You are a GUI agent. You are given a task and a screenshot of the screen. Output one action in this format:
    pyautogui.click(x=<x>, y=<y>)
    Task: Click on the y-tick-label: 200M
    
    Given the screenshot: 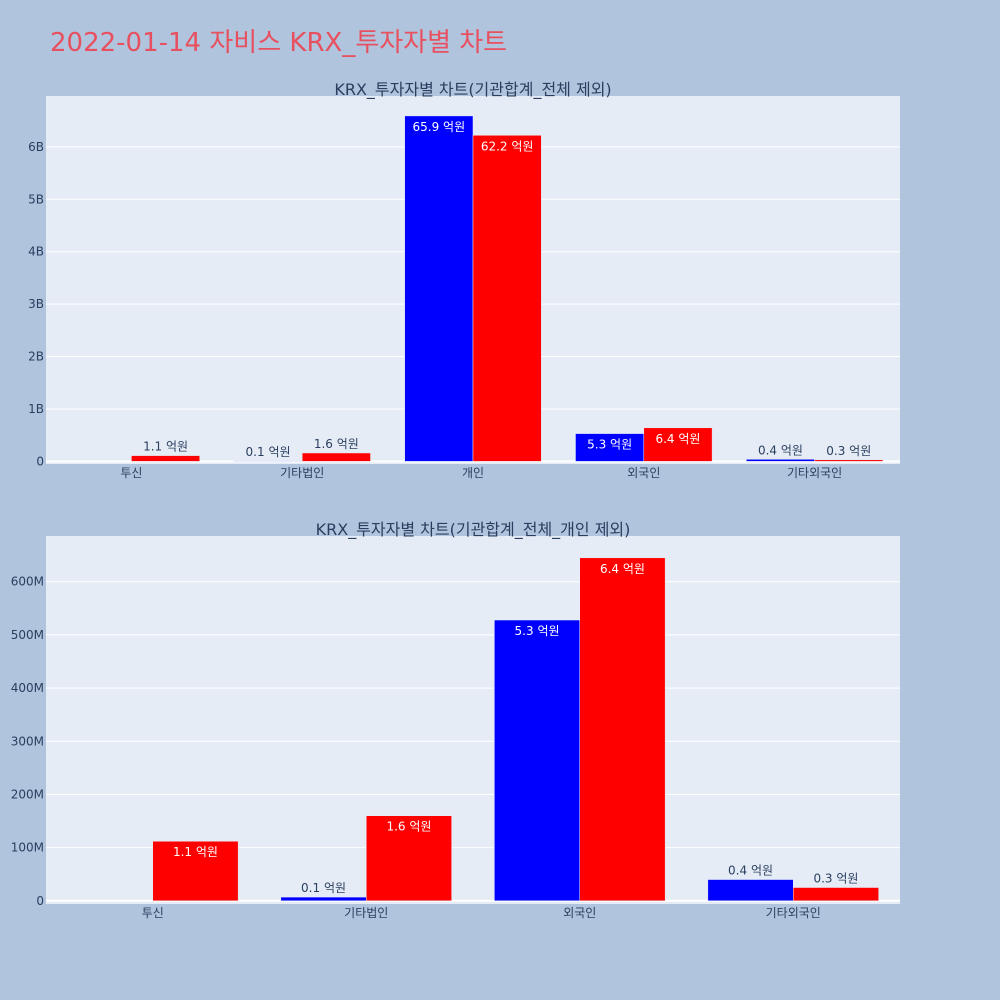 What is the action you would take?
    pyautogui.click(x=27, y=794)
    